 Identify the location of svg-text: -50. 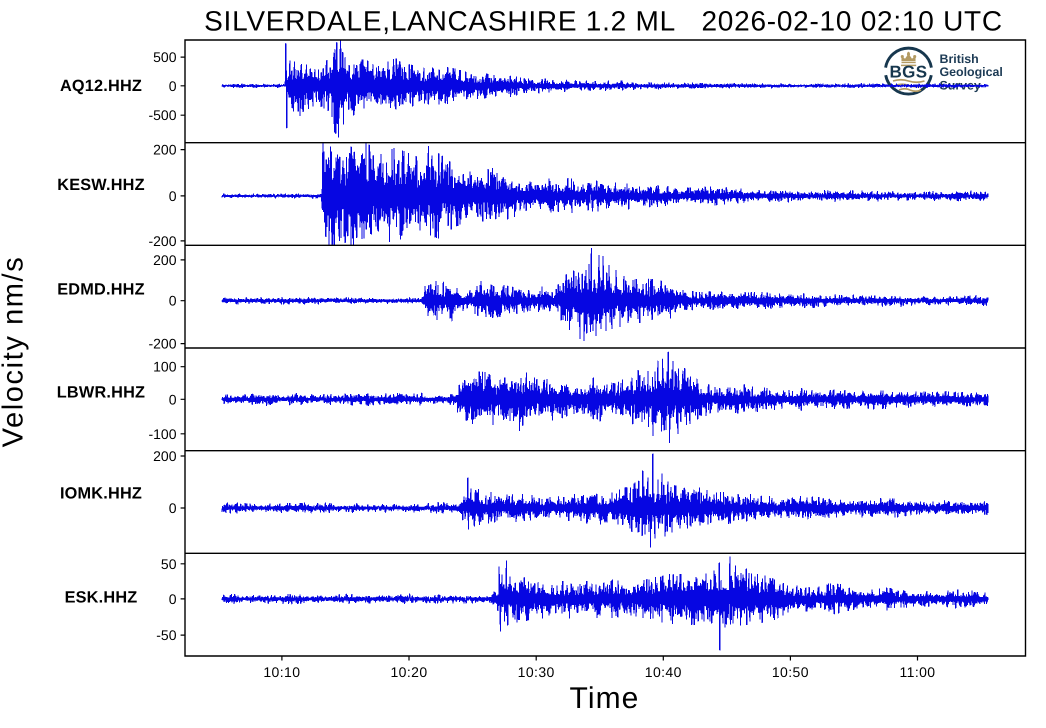
(166, 635).